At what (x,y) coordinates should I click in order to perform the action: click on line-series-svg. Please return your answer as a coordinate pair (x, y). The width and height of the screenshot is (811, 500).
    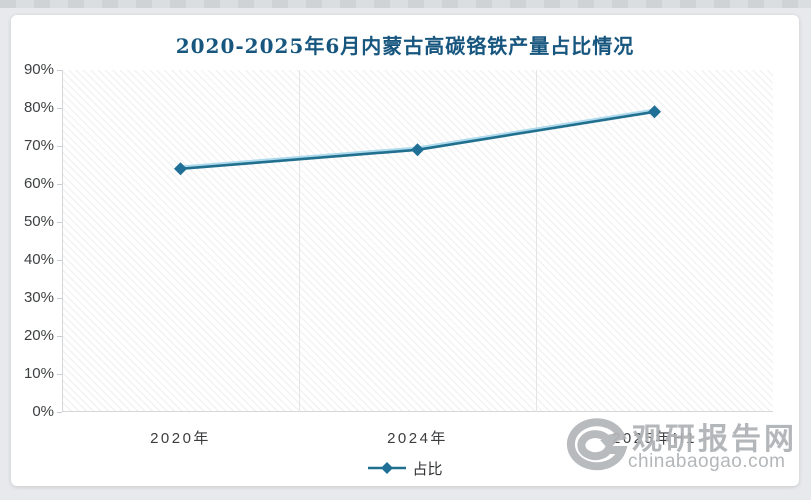
    Looking at the image, I should click on (417, 140).